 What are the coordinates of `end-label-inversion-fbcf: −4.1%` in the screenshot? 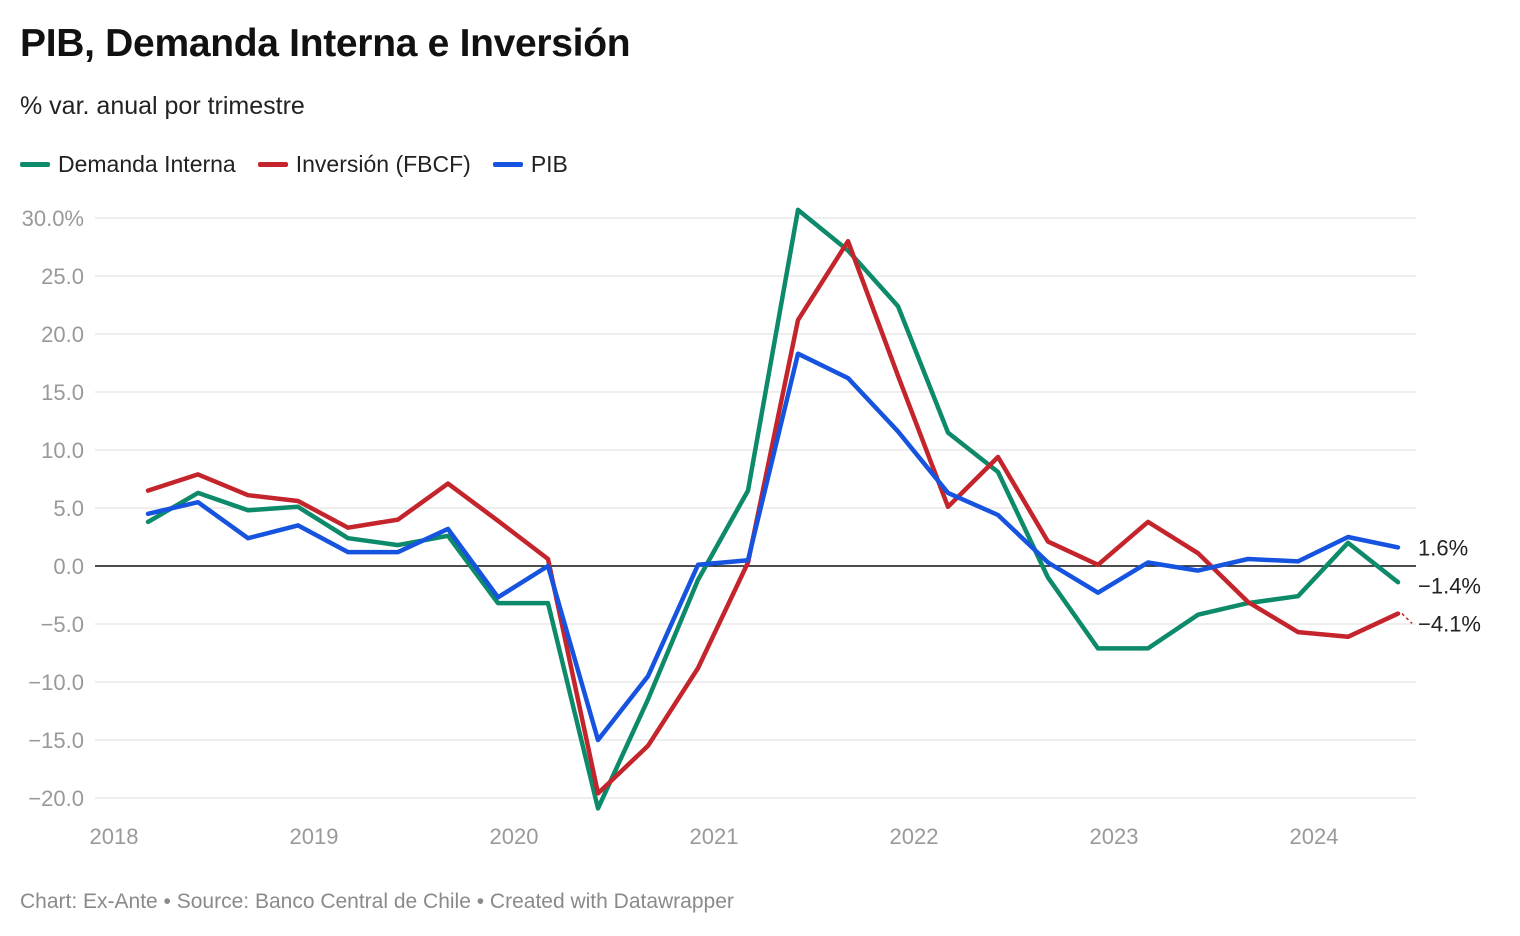 It's located at (1449, 623).